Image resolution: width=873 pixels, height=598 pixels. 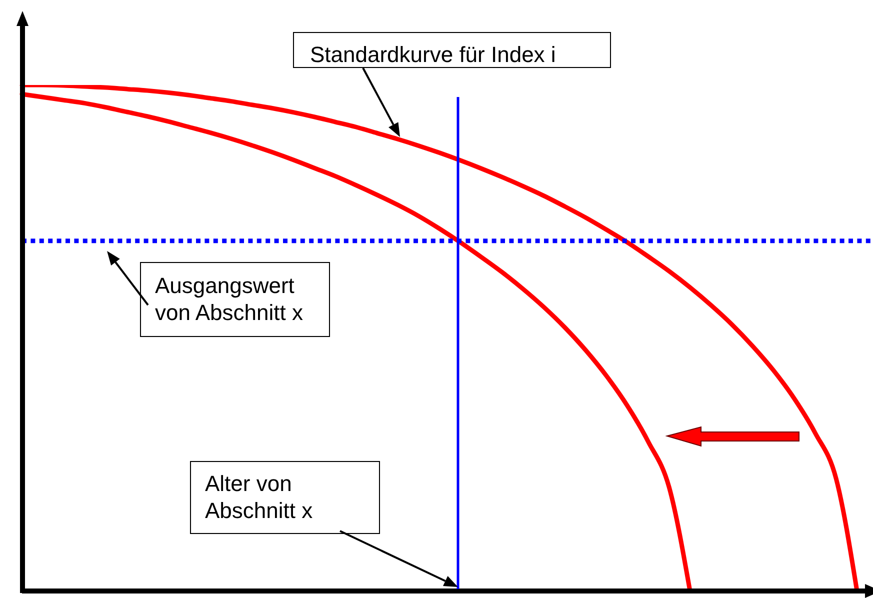 What do you see at coordinates (433, 54) in the screenshot?
I see `text: Standardkurve für Index i` at bounding box center [433, 54].